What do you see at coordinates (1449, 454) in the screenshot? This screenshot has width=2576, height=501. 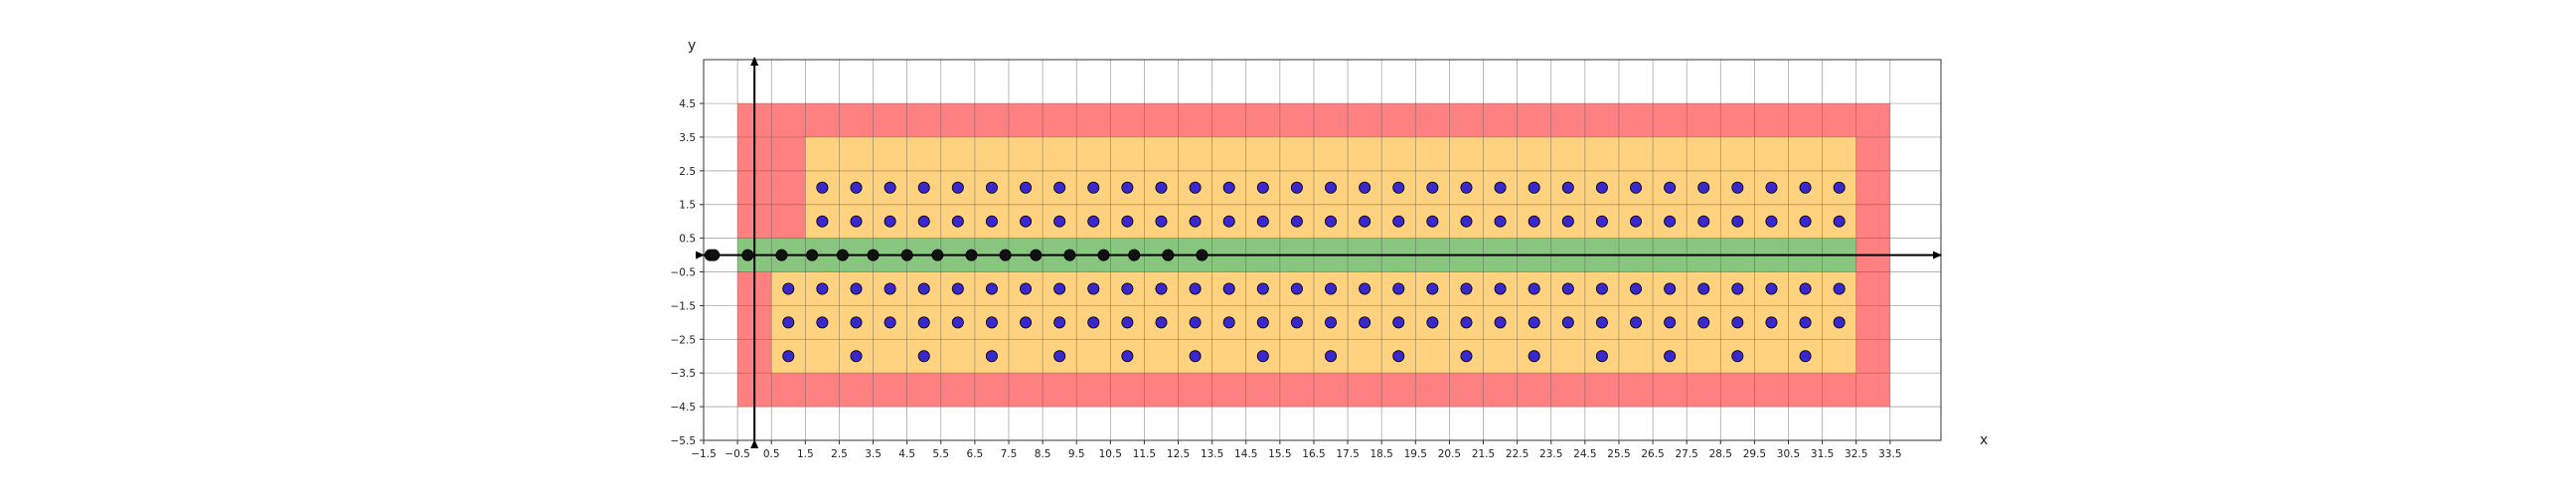 I see `x-tick-label: 20.5` at bounding box center [1449, 454].